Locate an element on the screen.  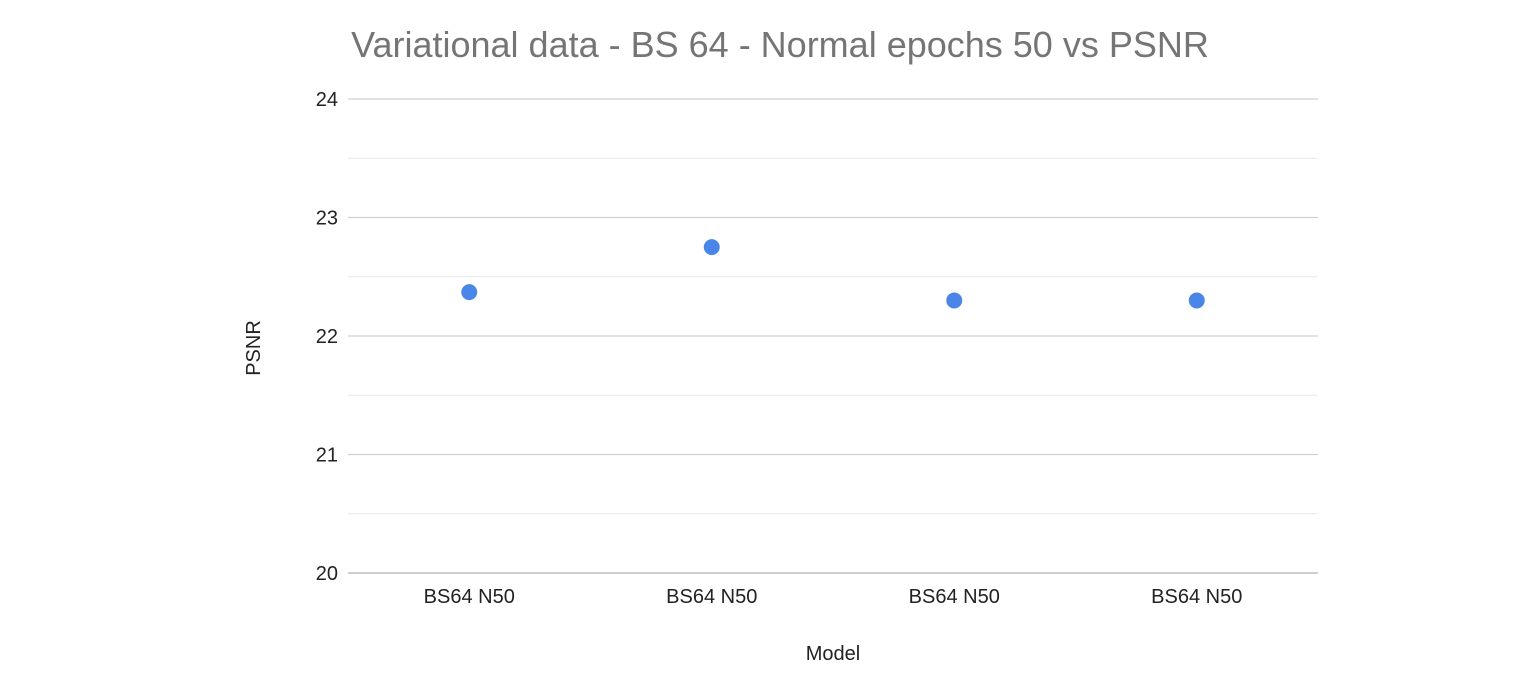
y-tick-label: 23 is located at coordinates (327, 219).